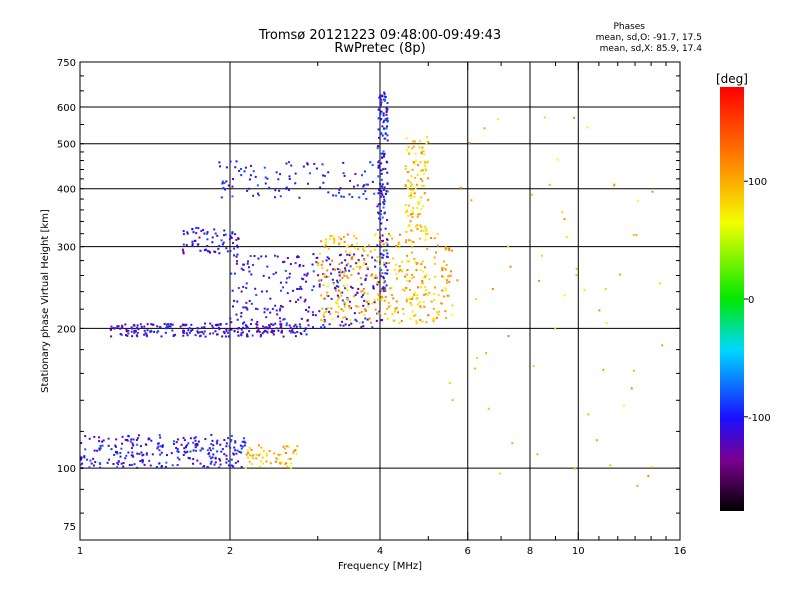 This screenshot has width=800, height=600. Describe the element at coordinates (757, 182) in the screenshot. I see `colorbar-tick-label: 100` at that location.